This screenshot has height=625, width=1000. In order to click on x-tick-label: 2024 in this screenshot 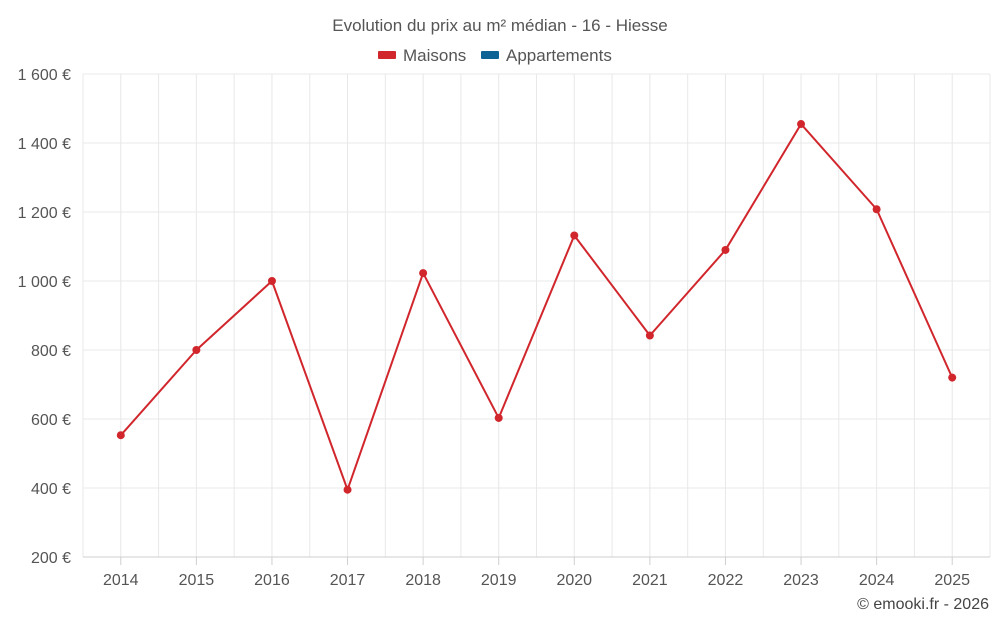, I will do `click(877, 580)`.